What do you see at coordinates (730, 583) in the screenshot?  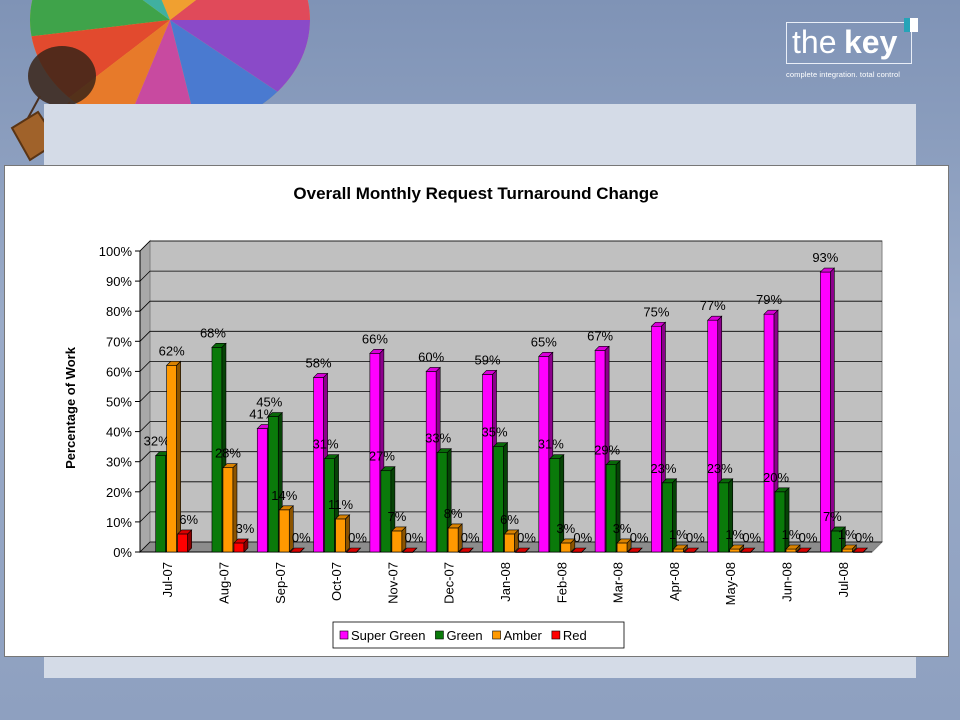 I see `x-tick-label: May-08` at bounding box center [730, 583].